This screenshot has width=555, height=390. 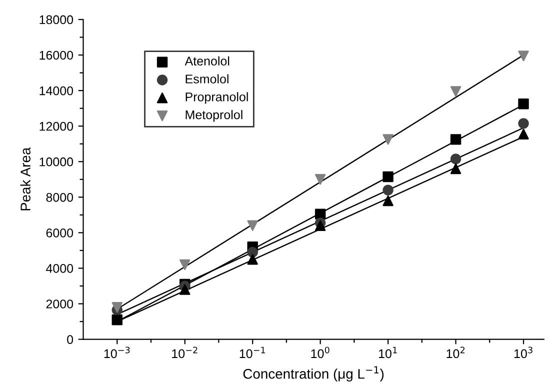 What do you see at coordinates (60, 268) in the screenshot?
I see `y-tick-label: 4000` at bounding box center [60, 268].